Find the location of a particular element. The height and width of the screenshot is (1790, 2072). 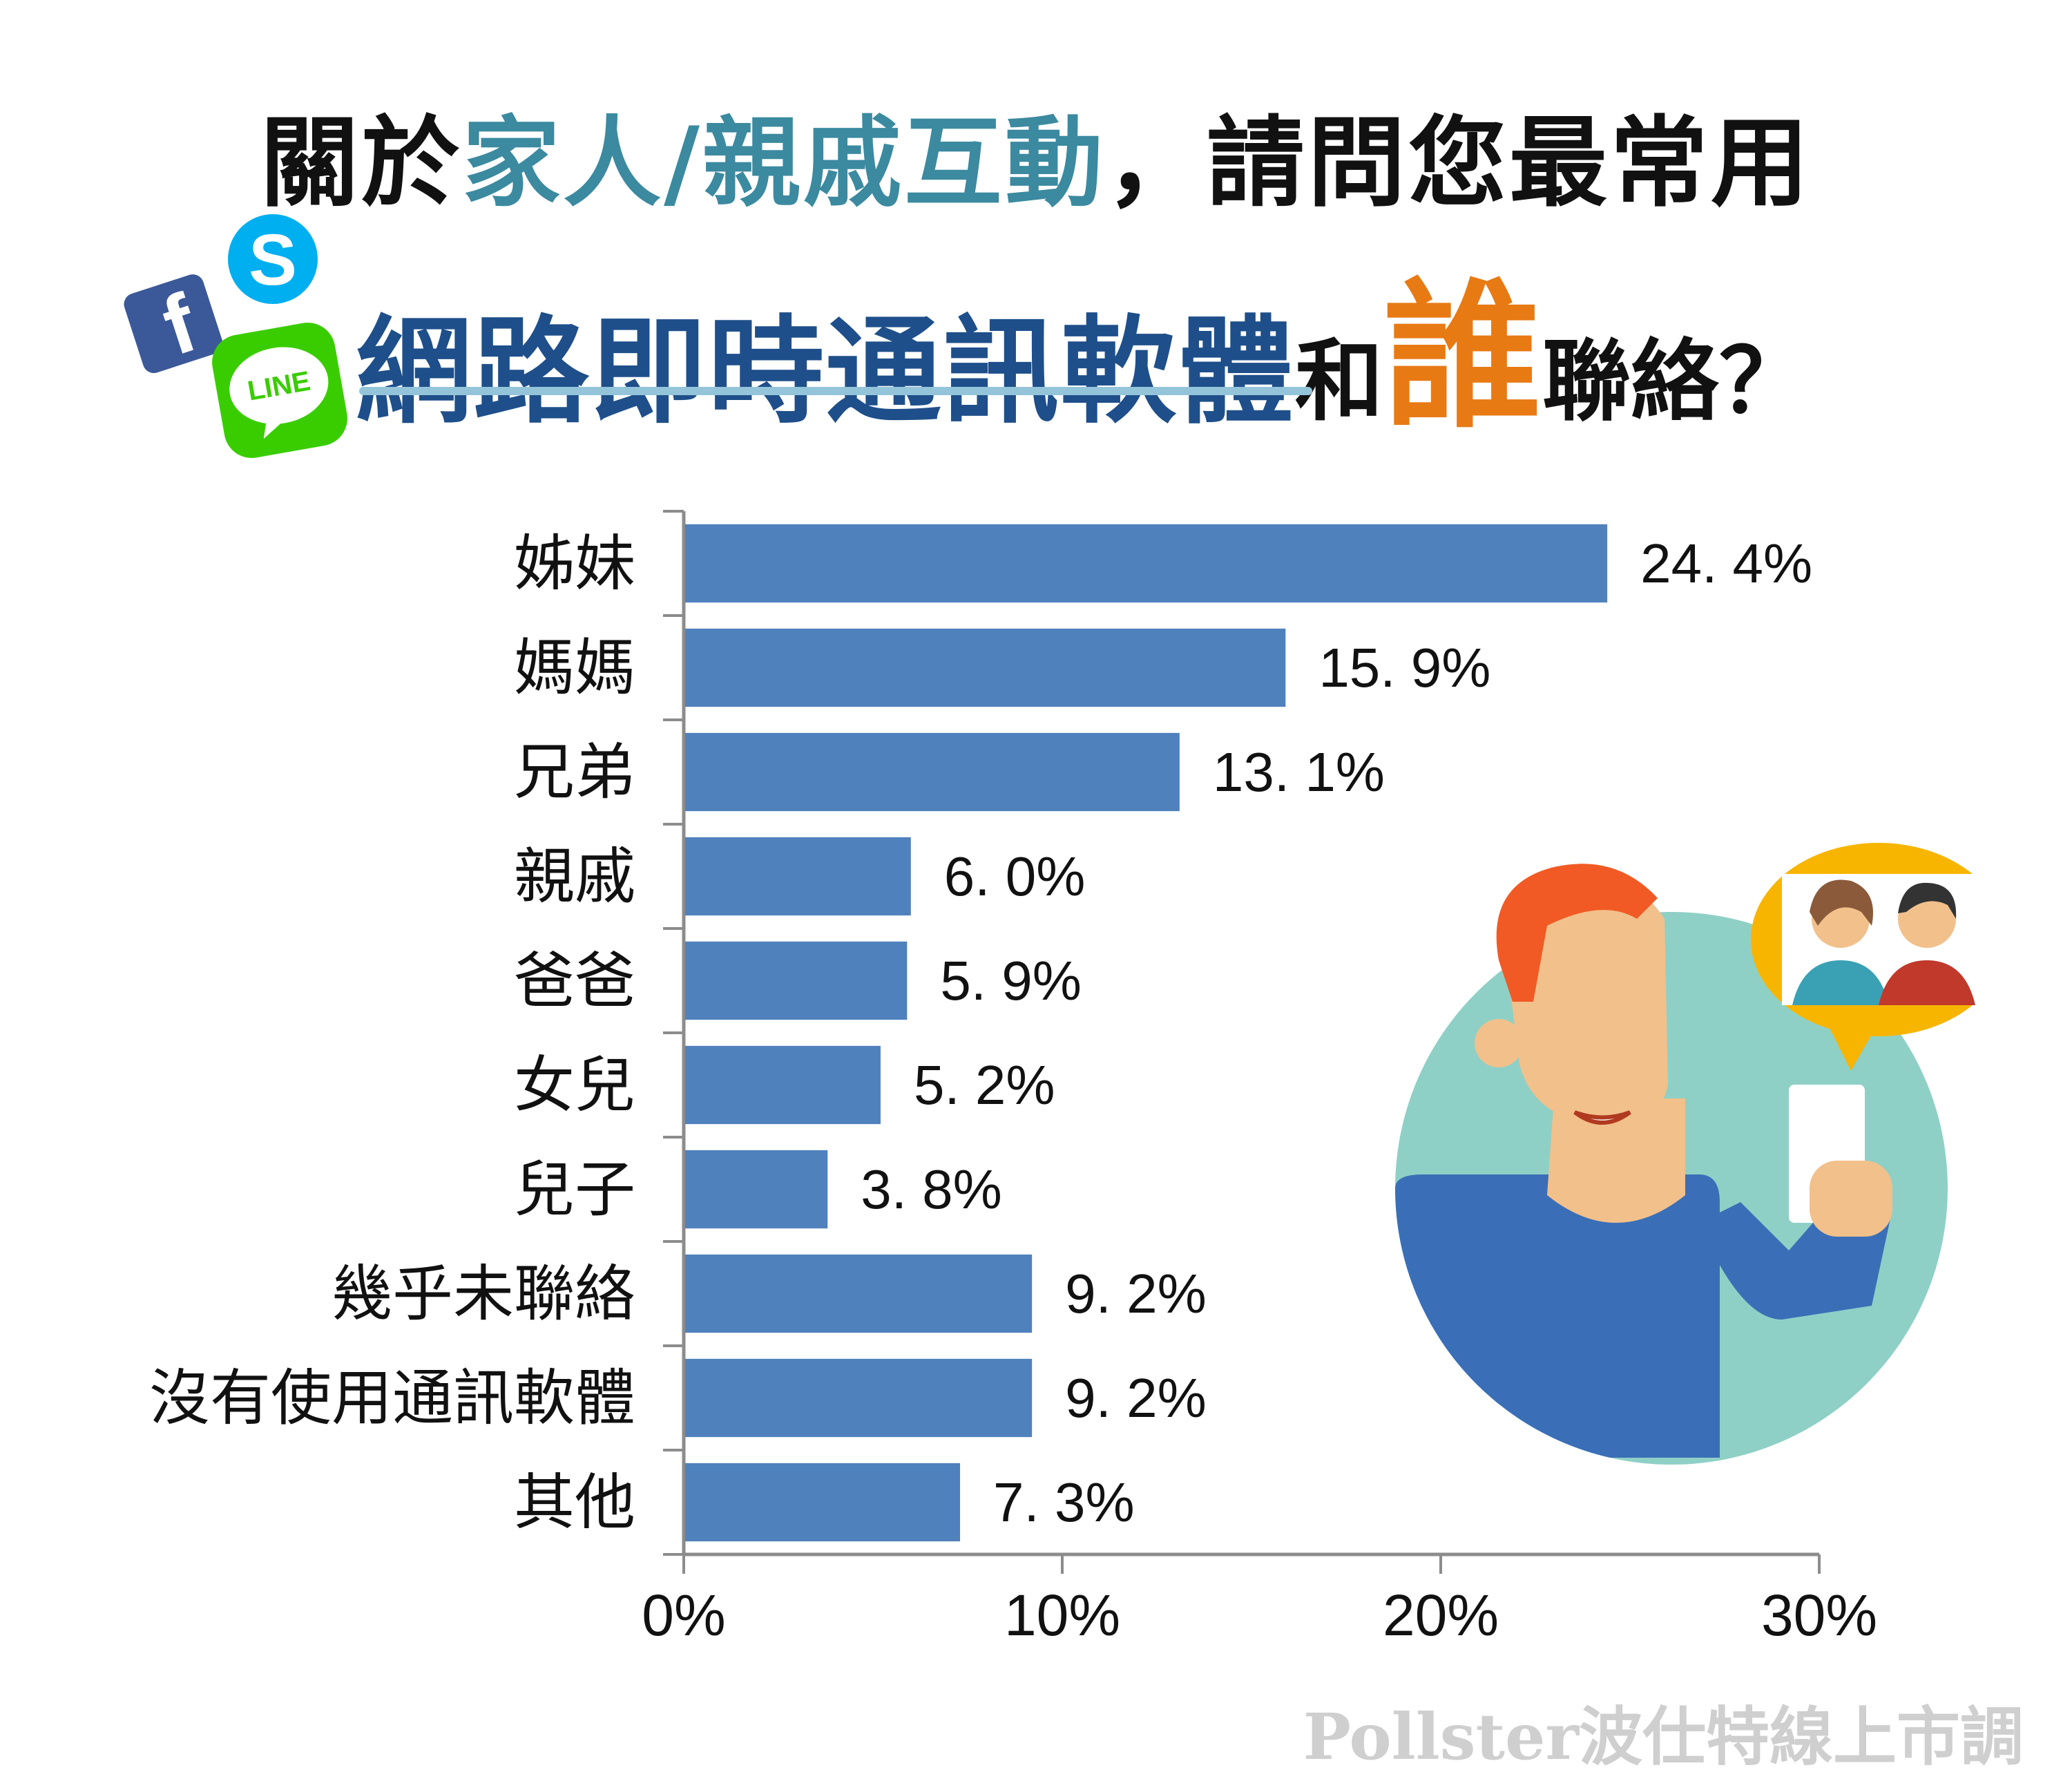

title-line-2: 網路即時通訊軟體和誰聯絡？ is located at coordinates (1081, 339).